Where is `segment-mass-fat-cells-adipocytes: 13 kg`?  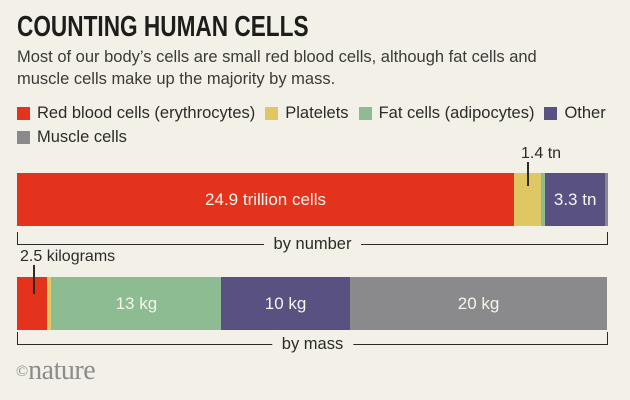
segment-mass-fat-cells-adipocytes: 13 kg is located at coordinates (136, 303).